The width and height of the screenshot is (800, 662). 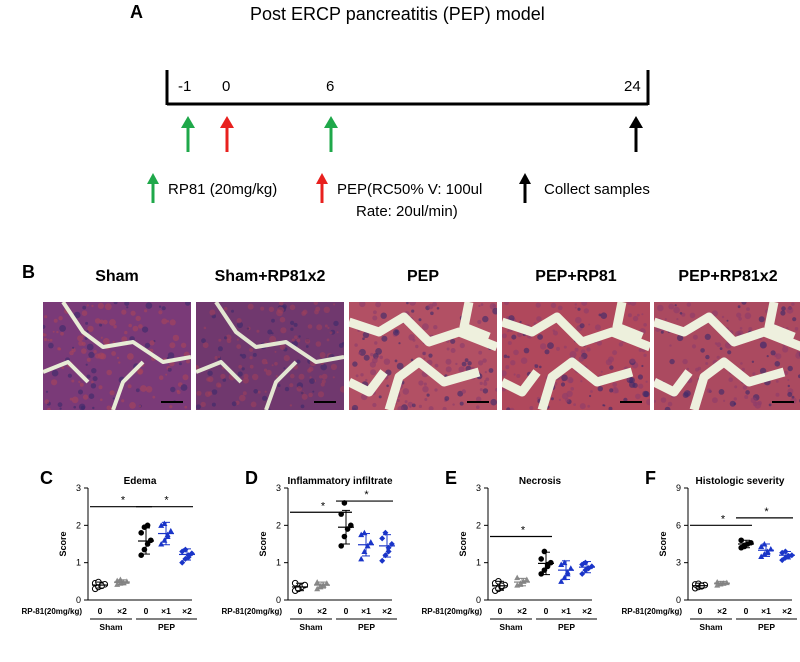 What do you see at coordinates (309, 557) in the screenshot?
I see `dot-plot: 0 1 2 3 Score 0 ×2 0 ×1 ×2 * * RP-81(20mg/kg) Sham PEP` at bounding box center [309, 557].